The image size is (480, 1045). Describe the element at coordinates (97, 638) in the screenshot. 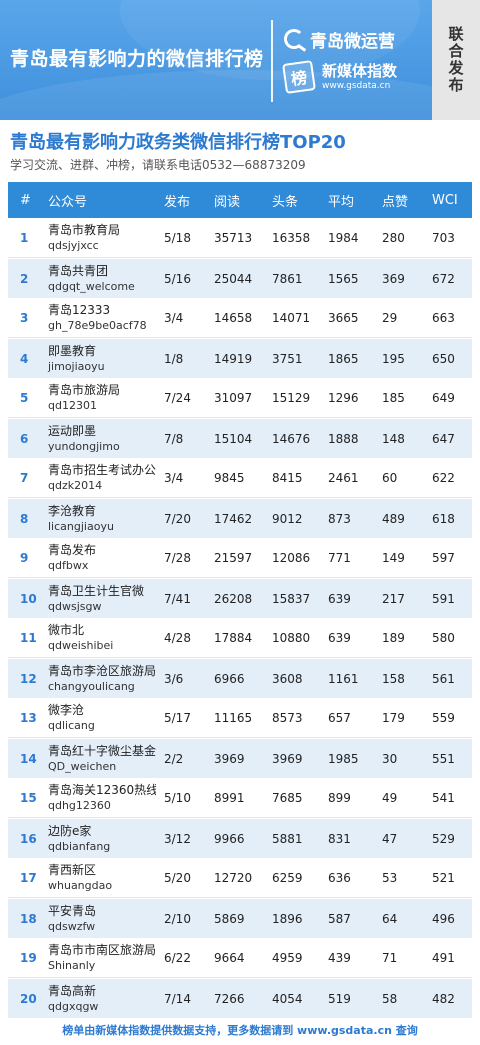

I see `account-cell: 微市北 qdweishibei` at that location.